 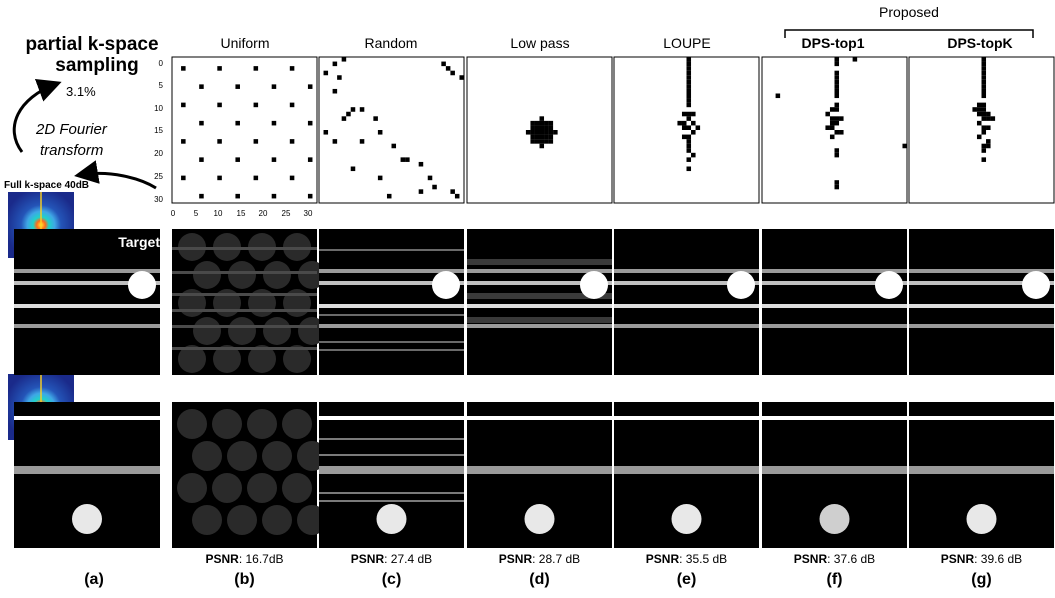 What do you see at coordinates (834, 130) in the screenshot?
I see `mask-panel-f` at bounding box center [834, 130].